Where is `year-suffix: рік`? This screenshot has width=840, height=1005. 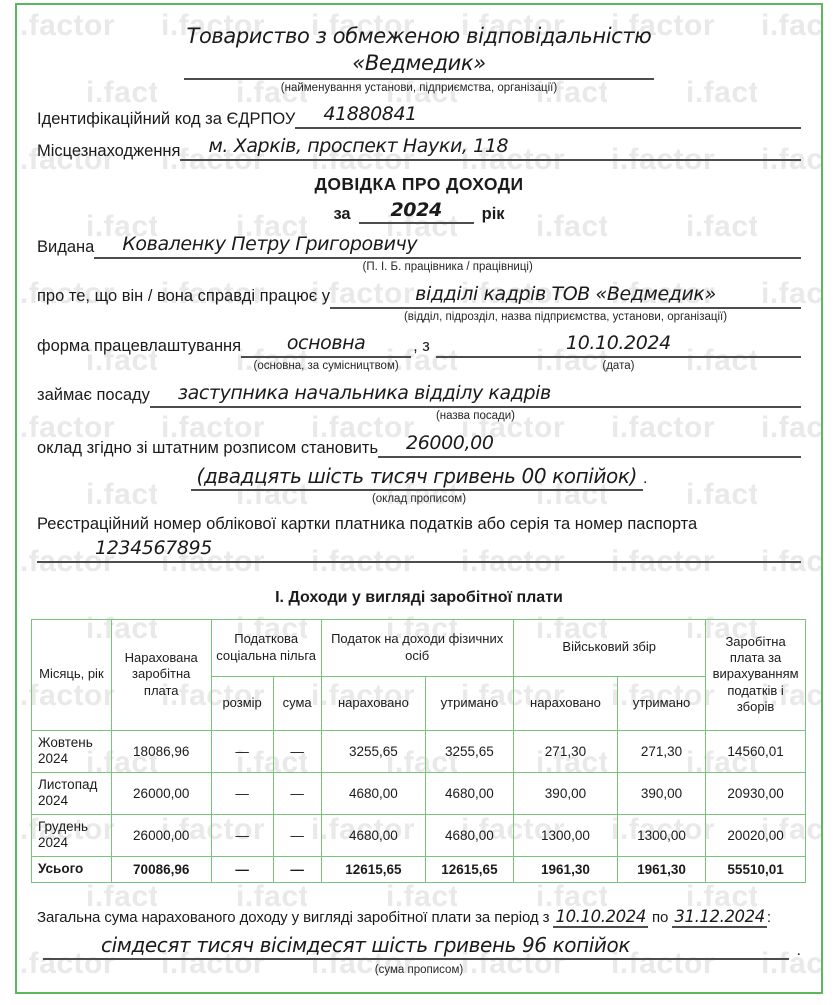 year-suffix: рік is located at coordinates (493, 214).